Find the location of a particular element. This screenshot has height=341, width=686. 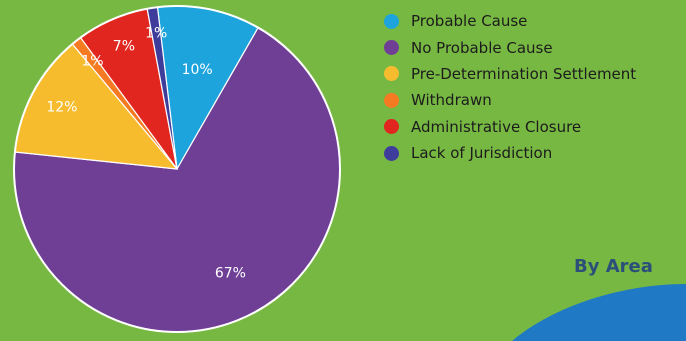

slice-data-label: 7% is located at coordinates (124, 46).